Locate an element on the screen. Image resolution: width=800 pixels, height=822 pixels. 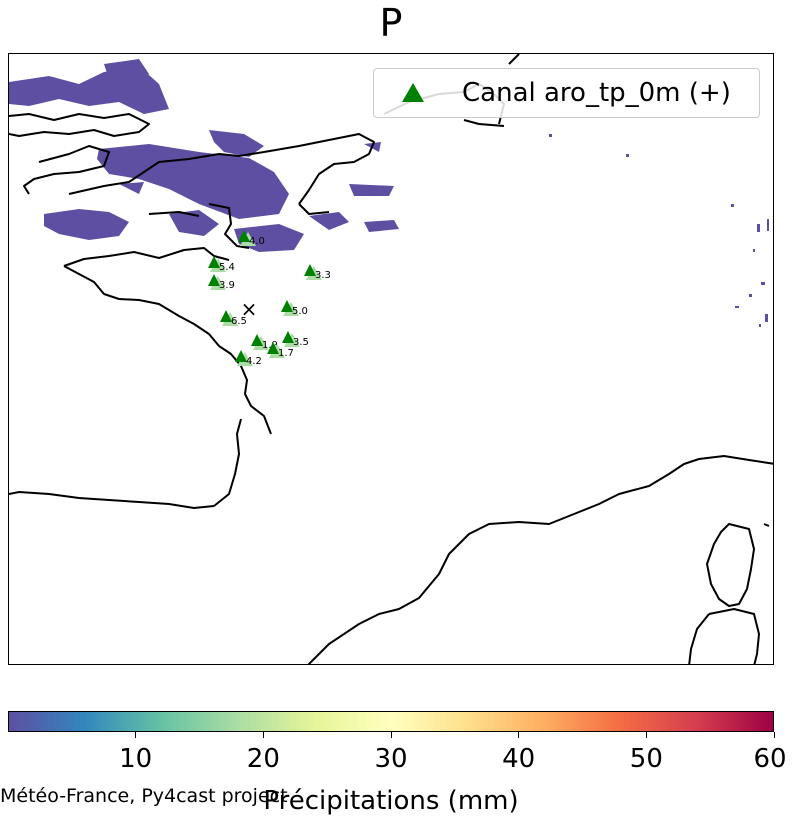
station-marker: 3.9 is located at coordinates (221, 282).